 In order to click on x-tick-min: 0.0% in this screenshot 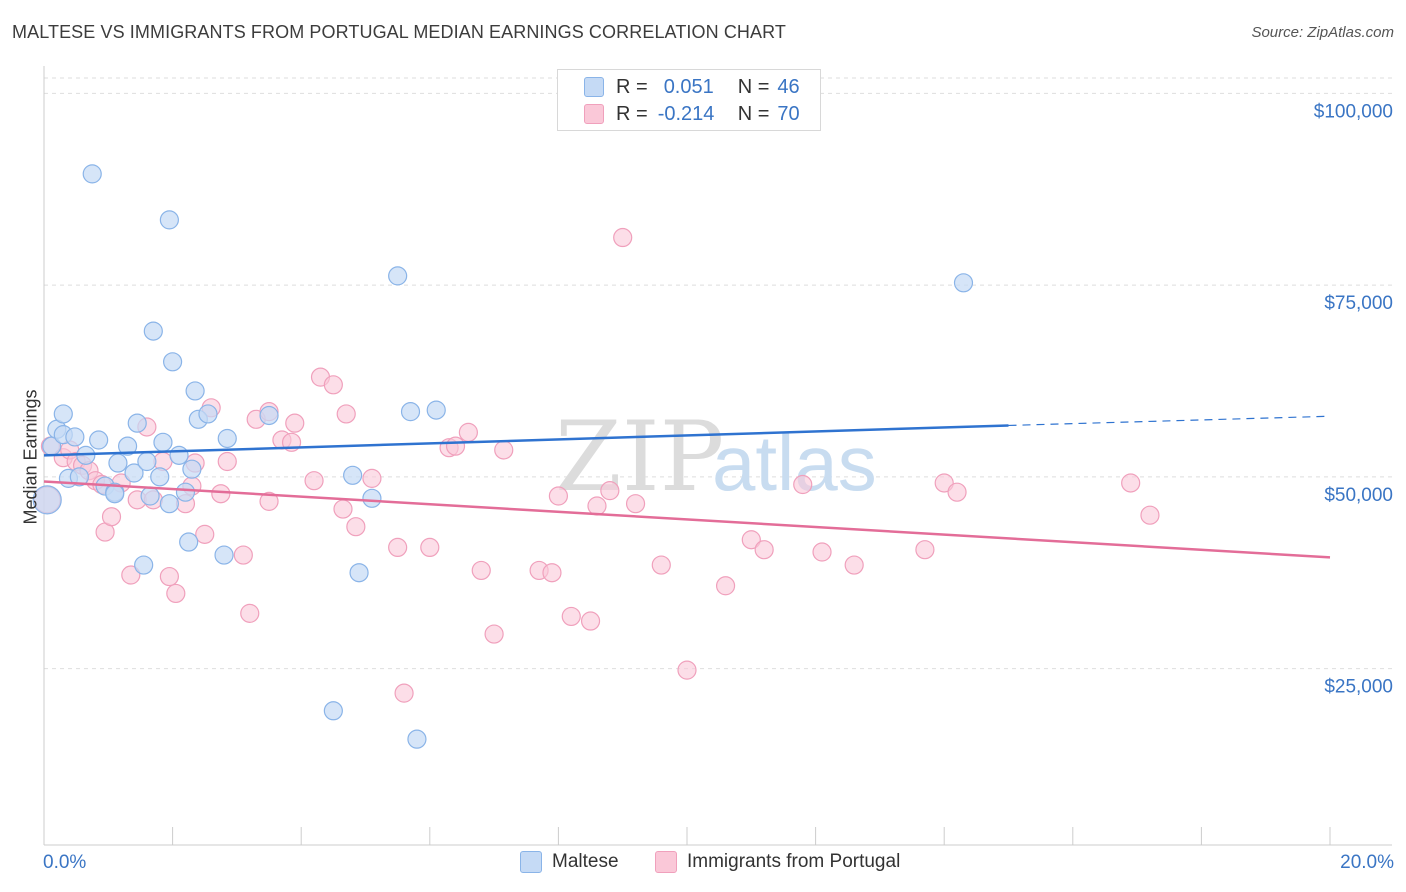, I will do `click(65, 862)`.